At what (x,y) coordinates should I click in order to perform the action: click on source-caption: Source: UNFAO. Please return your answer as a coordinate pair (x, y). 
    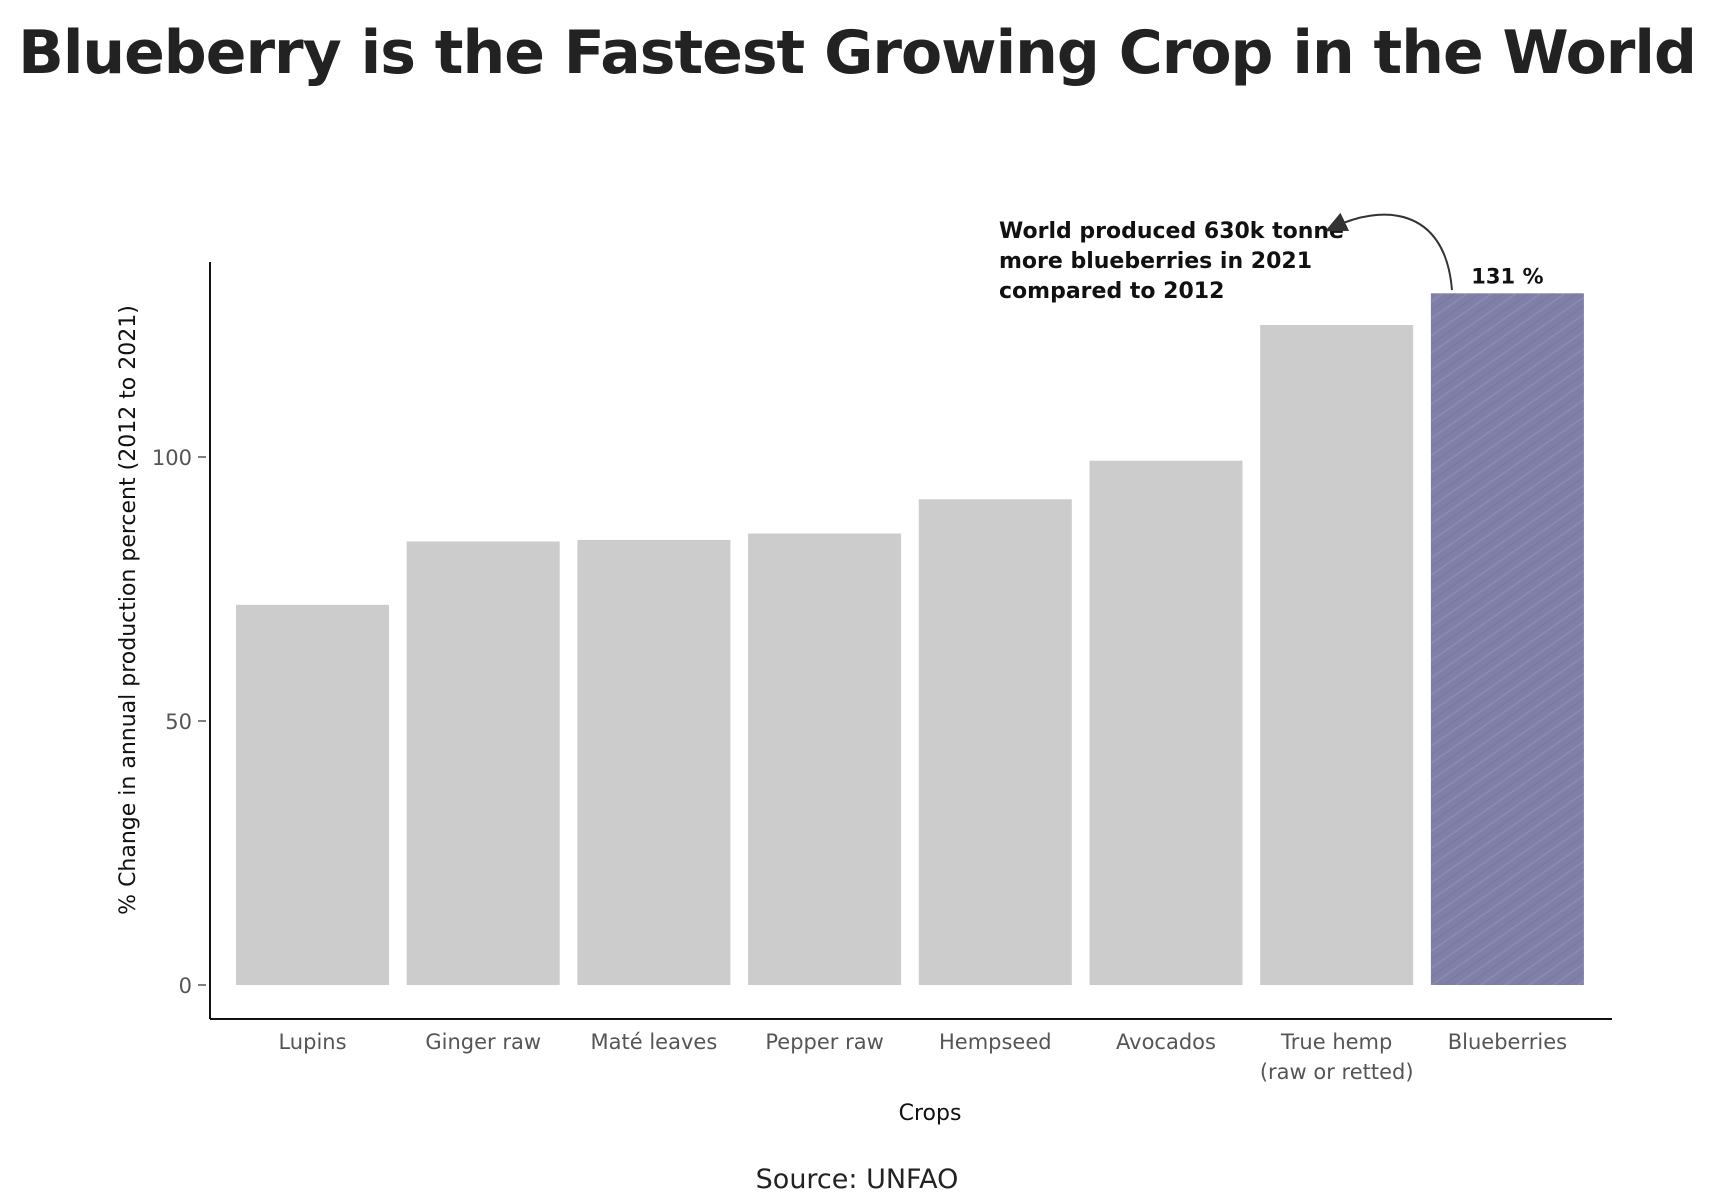
    Looking at the image, I should click on (857, 1179).